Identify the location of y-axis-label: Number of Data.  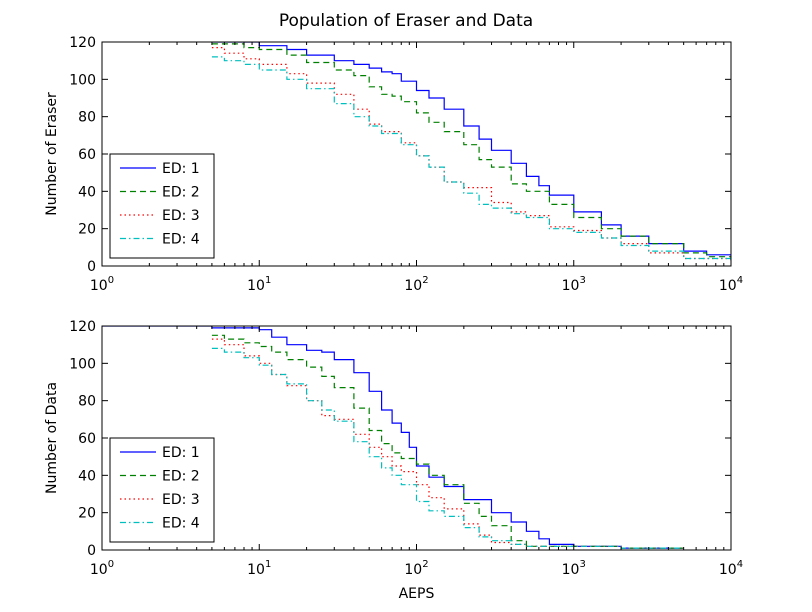
(52, 438).